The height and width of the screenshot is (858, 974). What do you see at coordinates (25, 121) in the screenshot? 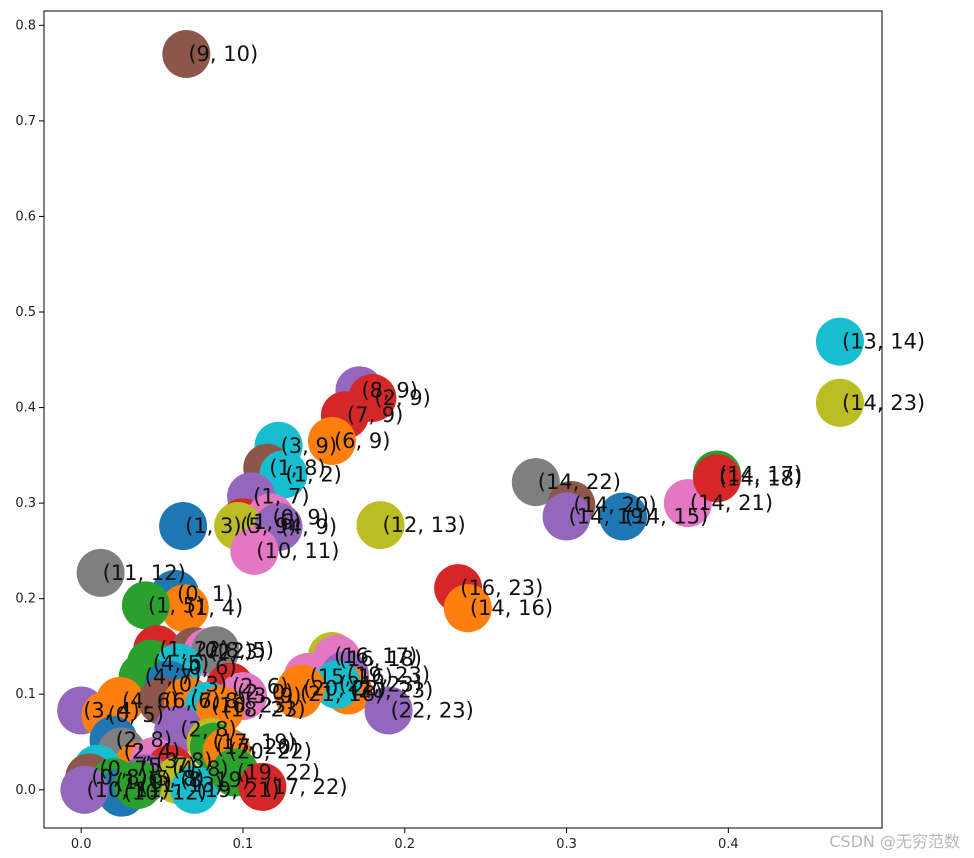
I see `y-tick-label: 0.7` at bounding box center [25, 121].